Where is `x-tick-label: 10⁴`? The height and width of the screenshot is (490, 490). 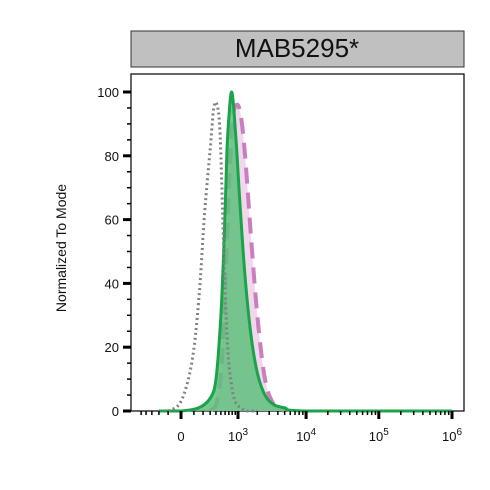 x-tick-label: 10⁴ is located at coordinates (306, 435).